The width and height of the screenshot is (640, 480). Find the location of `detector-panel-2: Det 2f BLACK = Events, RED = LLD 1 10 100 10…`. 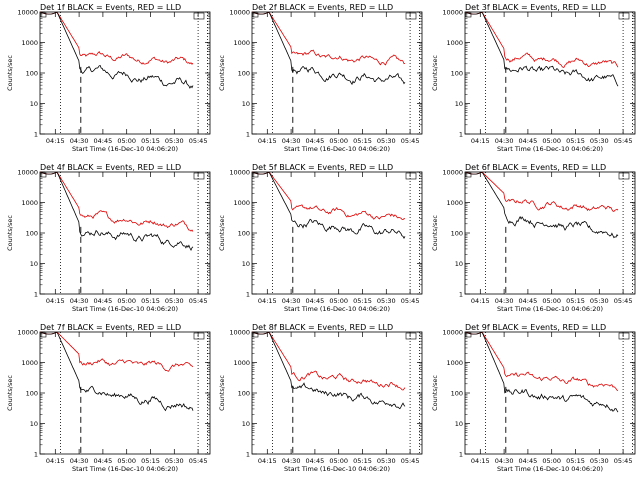

detector-panel-2: Det 2f BLACK = Events, RED = LLD 1 10 100 10… is located at coordinates (320, 78).